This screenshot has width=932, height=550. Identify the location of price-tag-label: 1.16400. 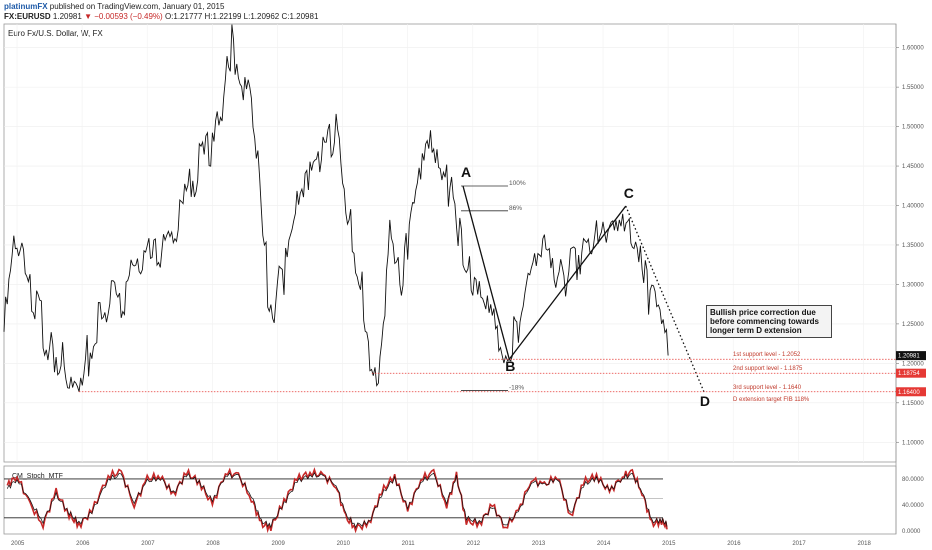
(909, 393).